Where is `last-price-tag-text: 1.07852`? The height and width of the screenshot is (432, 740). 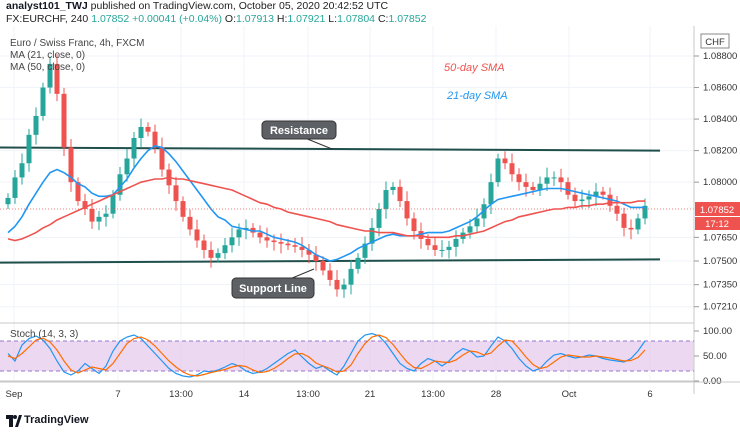 last-price-tag-text: 1.07852 is located at coordinates (717, 210).